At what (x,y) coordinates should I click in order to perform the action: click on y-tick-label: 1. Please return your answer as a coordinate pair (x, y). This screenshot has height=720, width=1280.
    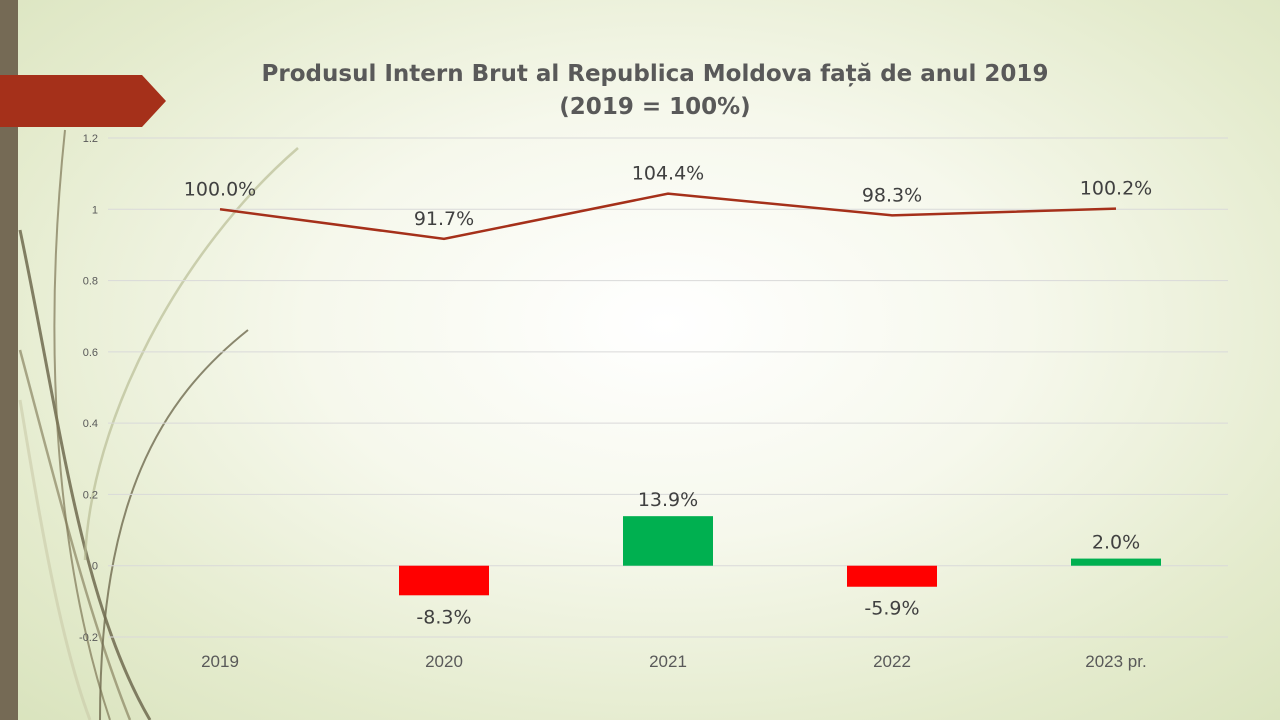
    Looking at the image, I should click on (95, 210).